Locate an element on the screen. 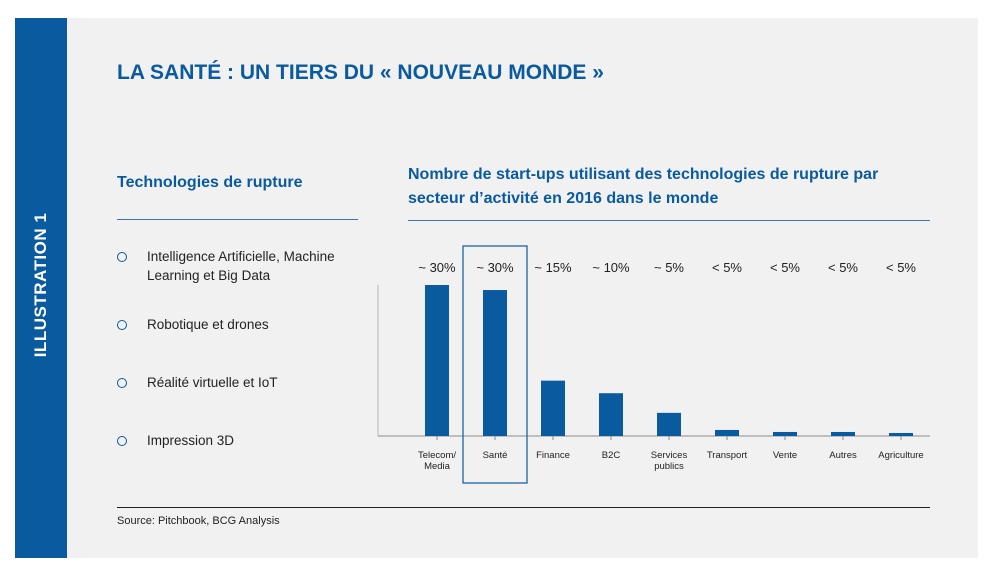 This screenshot has width=993, height=576. category-label-4: publics is located at coordinates (669, 466).